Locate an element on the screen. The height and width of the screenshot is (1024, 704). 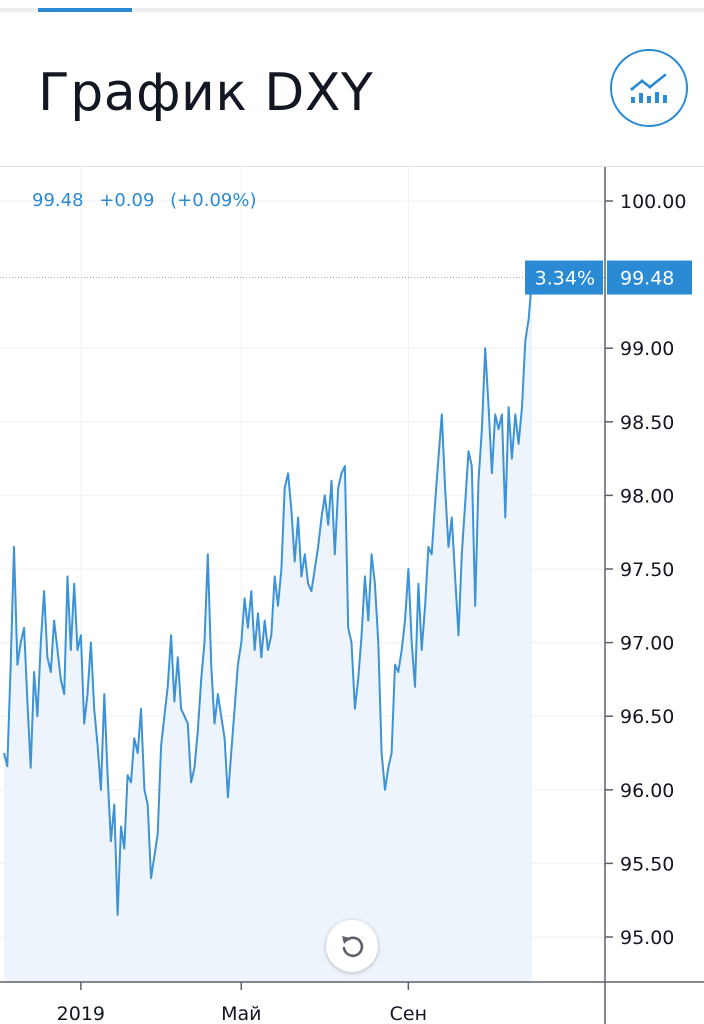
y-tick-label: 100.00 is located at coordinates (653, 202).